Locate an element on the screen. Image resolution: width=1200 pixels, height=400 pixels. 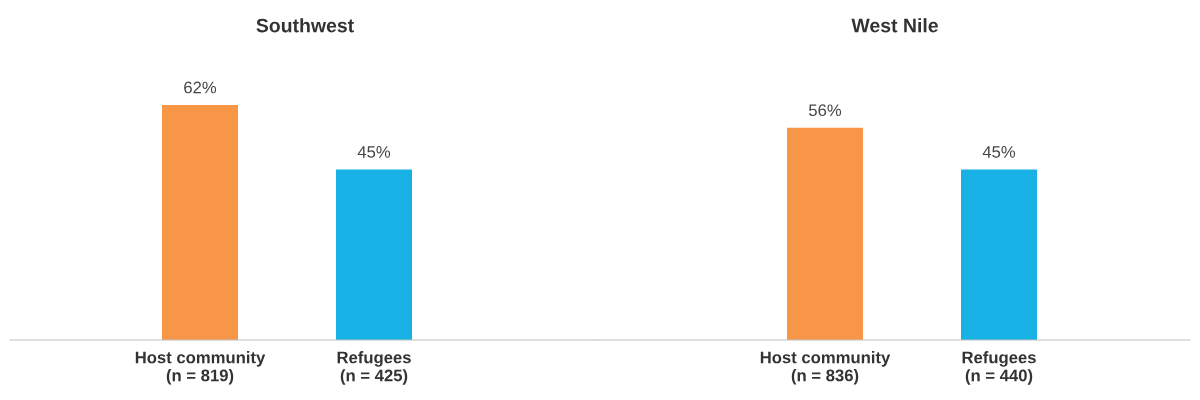
x-tick-label: Host community (n = 836) is located at coordinates (825, 368).